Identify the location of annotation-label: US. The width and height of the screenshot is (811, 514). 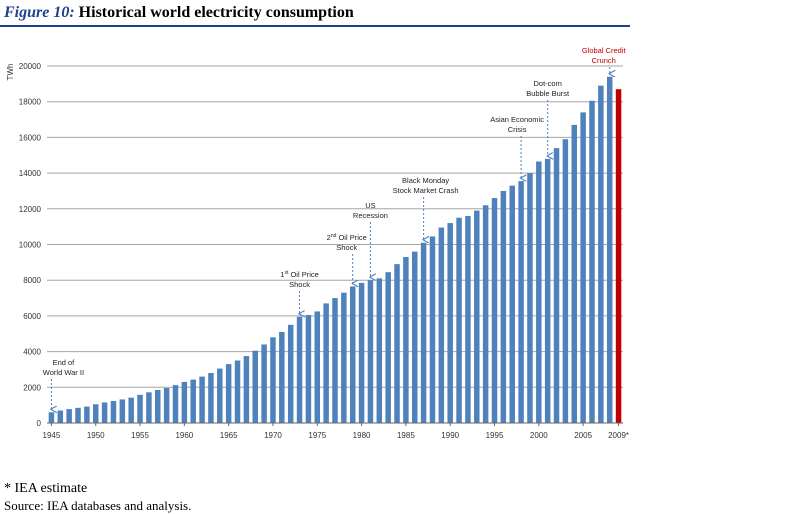
(370, 205).